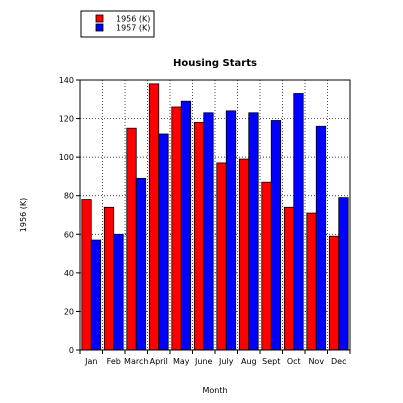 This screenshot has height=403, width=403. What do you see at coordinates (294, 361) in the screenshot?
I see `x-tick-label-oct: Oct` at bounding box center [294, 361].